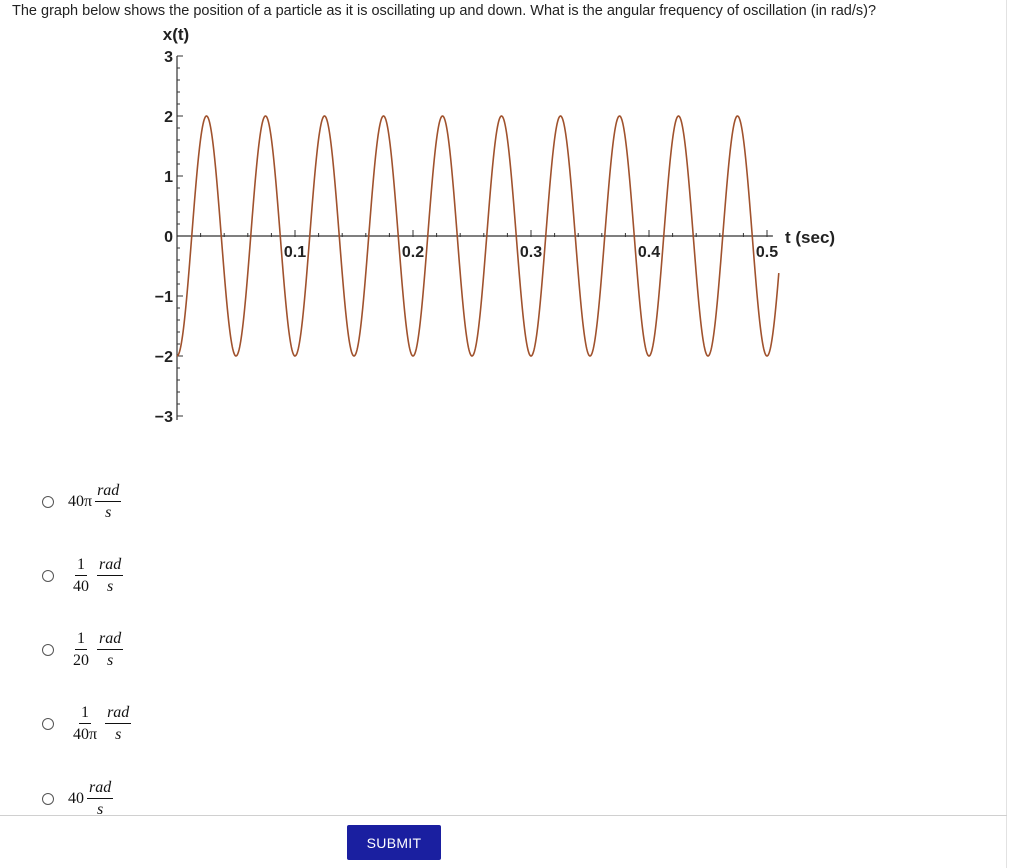 This screenshot has height=868, width=1024. What do you see at coordinates (110, 566) in the screenshot?
I see `option-2-unit-numerator: rad` at bounding box center [110, 566].